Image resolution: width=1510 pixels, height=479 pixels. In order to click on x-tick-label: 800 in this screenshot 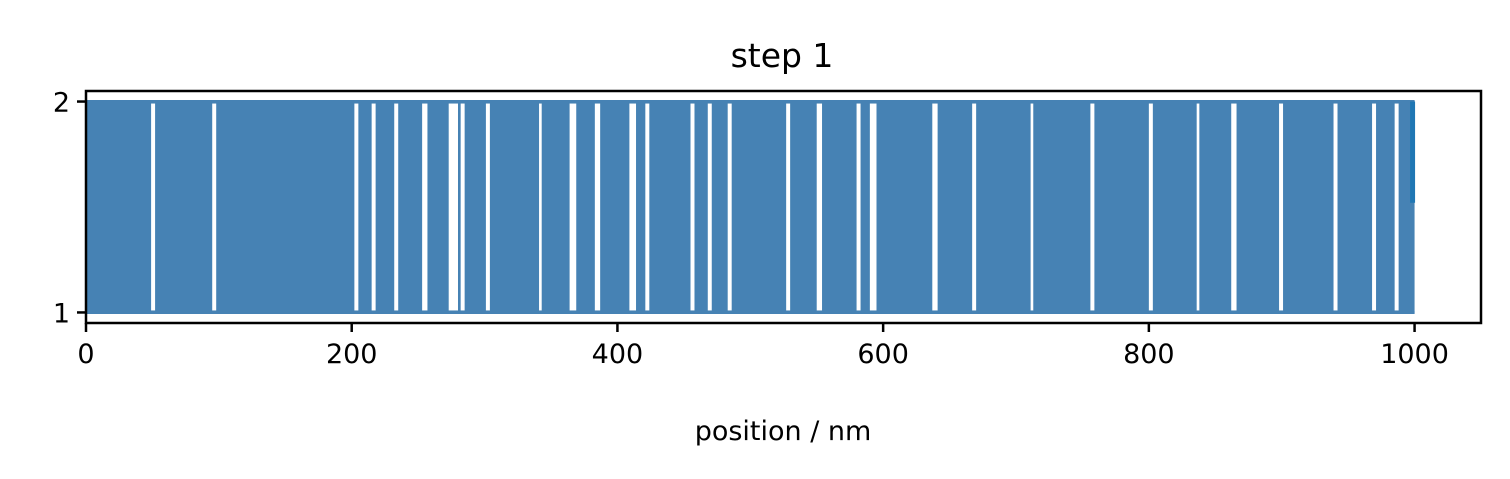, I will do `click(1149, 354)`.